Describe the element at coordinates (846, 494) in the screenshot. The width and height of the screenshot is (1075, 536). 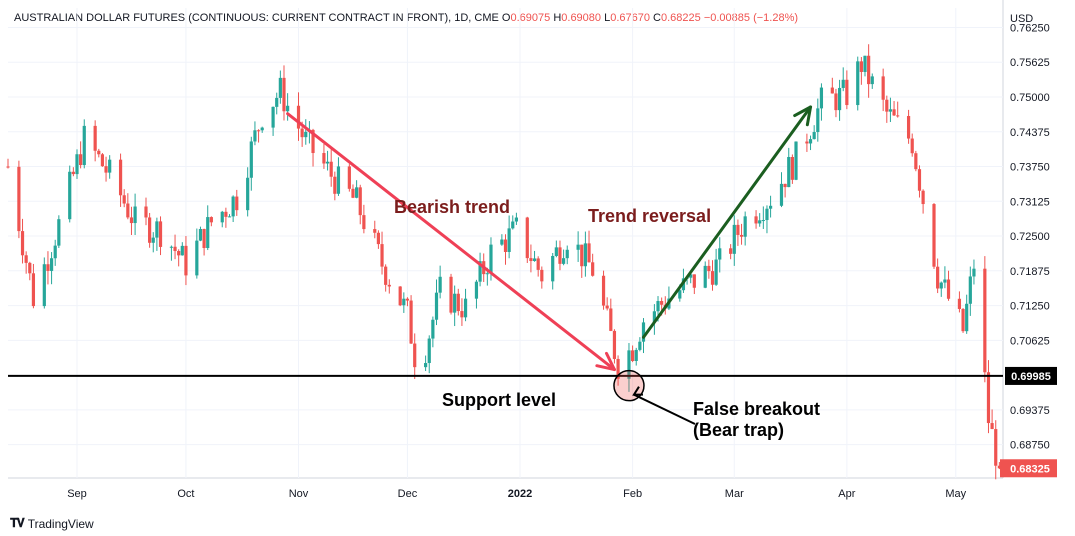
I see `time-tick-label: Apr` at that location.